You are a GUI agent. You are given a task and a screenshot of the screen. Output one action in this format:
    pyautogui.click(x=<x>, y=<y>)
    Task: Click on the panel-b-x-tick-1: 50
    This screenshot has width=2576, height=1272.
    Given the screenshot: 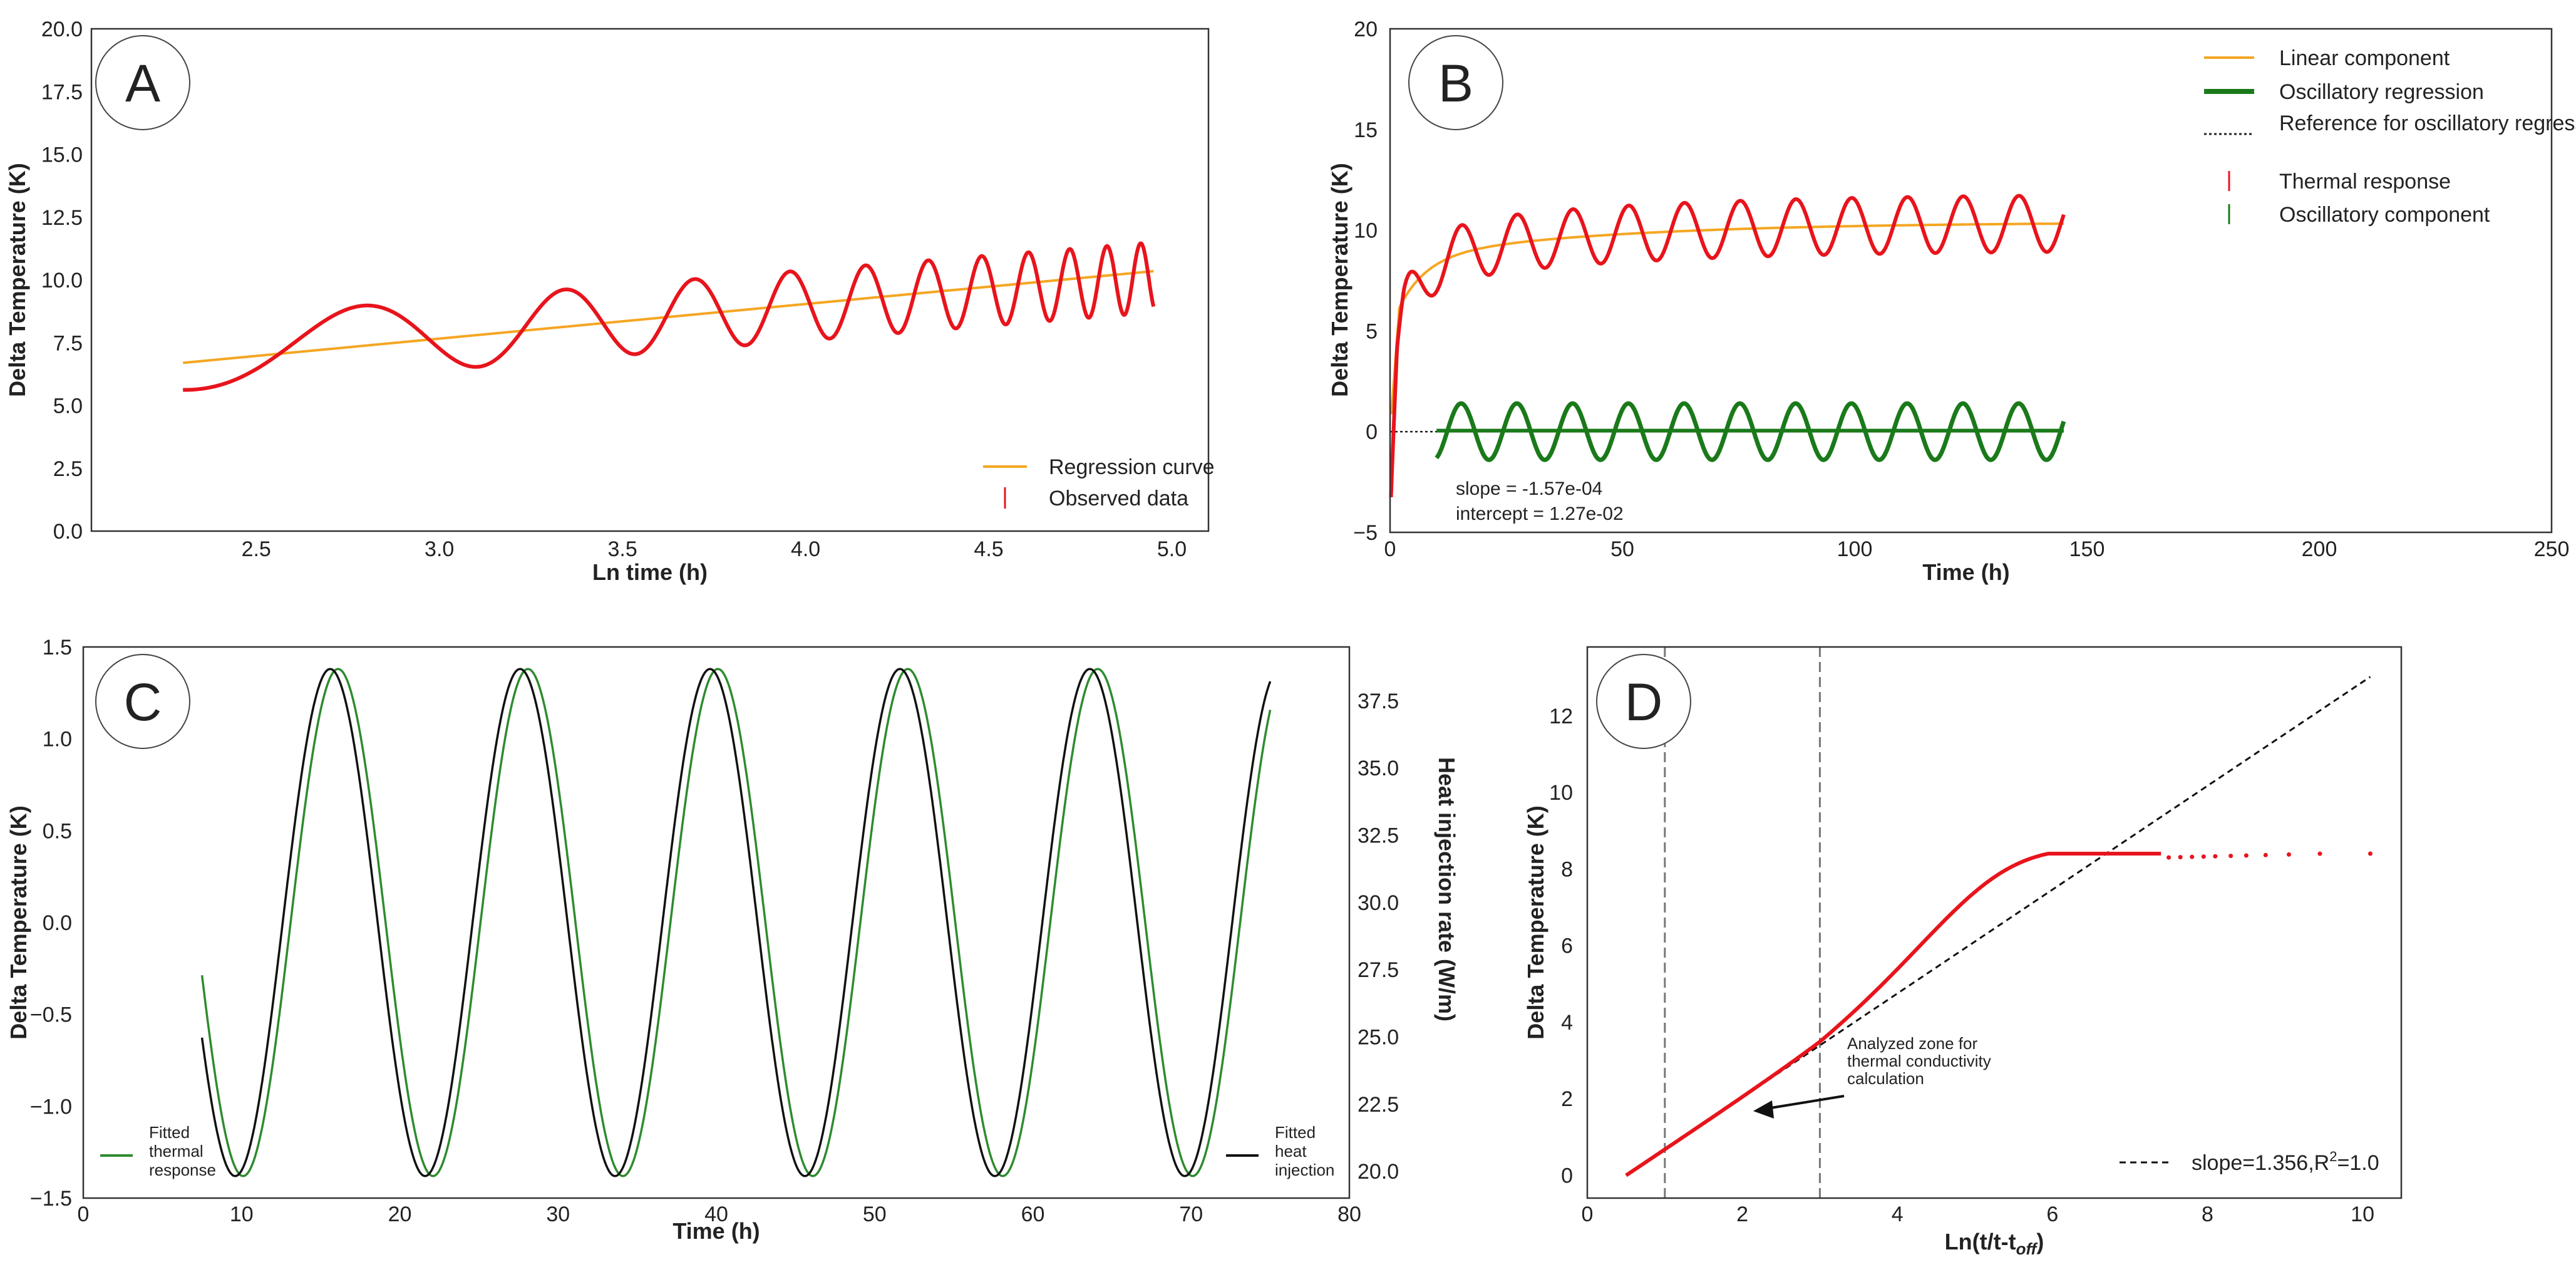 What is the action you would take?
    pyautogui.click(x=1622, y=549)
    